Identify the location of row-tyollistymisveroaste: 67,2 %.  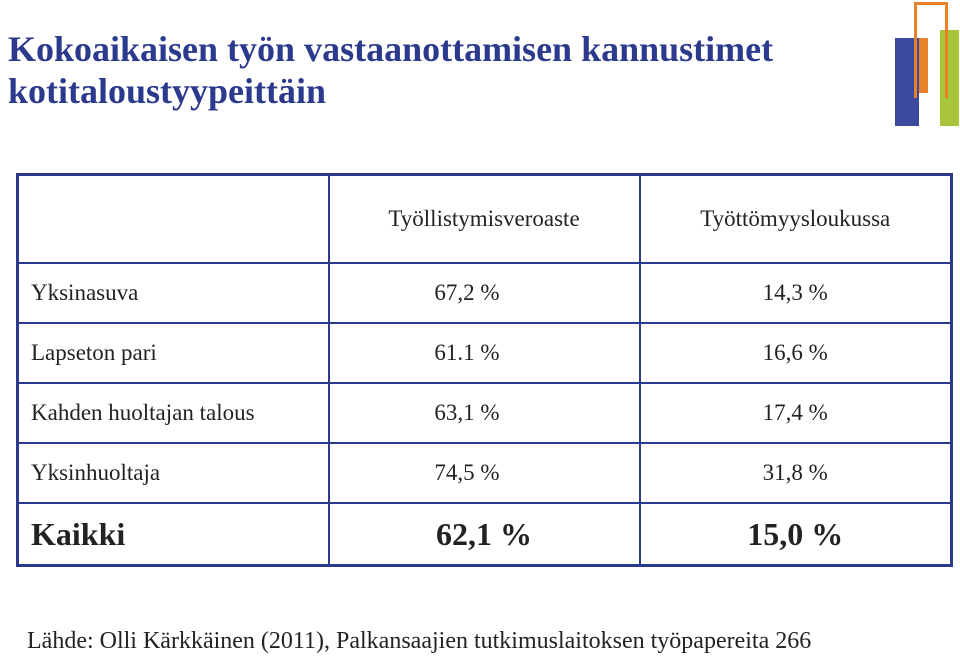
(484, 293).